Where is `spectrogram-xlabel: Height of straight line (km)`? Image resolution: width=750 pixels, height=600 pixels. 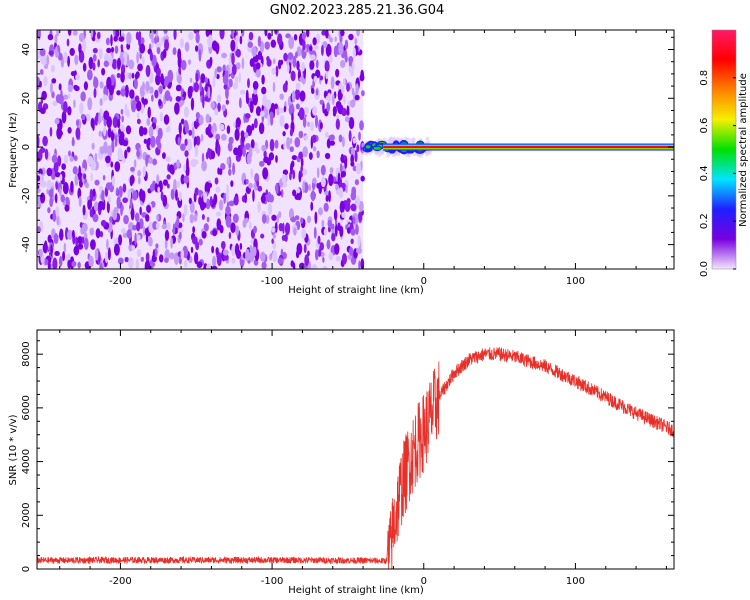 spectrogram-xlabel: Height of straight line (km) is located at coordinates (356, 290).